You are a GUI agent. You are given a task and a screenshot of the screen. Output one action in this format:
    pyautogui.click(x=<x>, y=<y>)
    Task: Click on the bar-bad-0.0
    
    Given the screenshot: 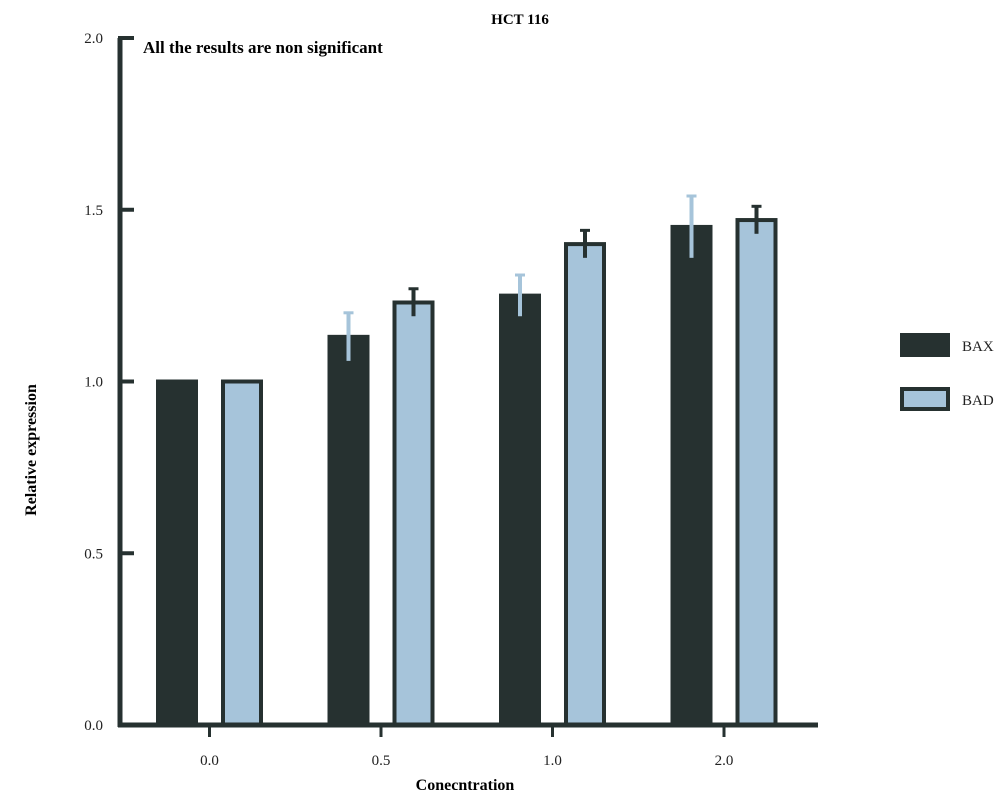 What is the action you would take?
    pyautogui.click(x=242, y=553)
    